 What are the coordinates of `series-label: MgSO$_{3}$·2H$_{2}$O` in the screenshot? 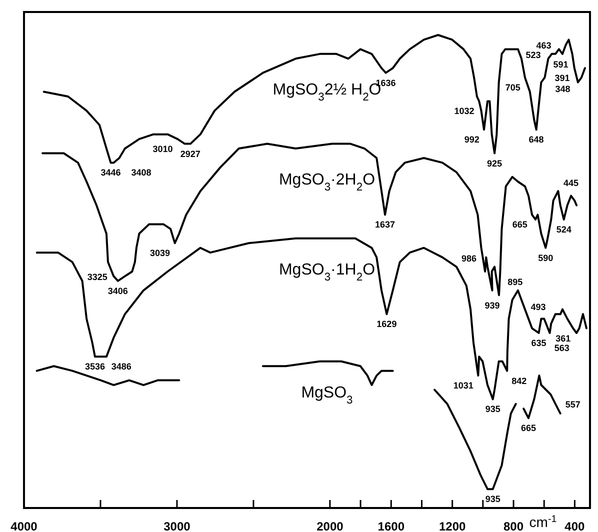 It's located at (327, 183).